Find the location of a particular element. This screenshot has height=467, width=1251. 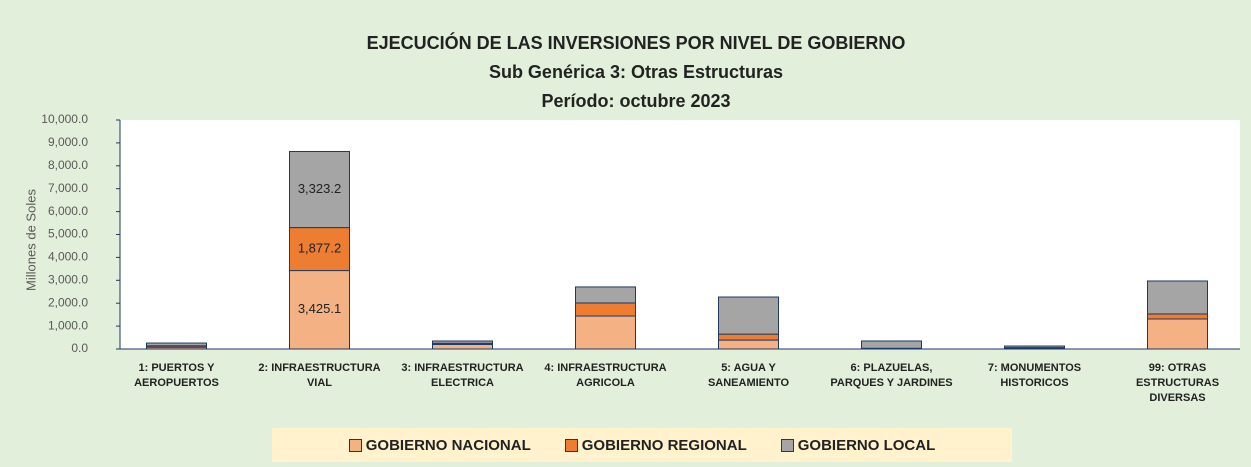

y-tick-label: 6,000.0 is located at coordinates (68, 211).